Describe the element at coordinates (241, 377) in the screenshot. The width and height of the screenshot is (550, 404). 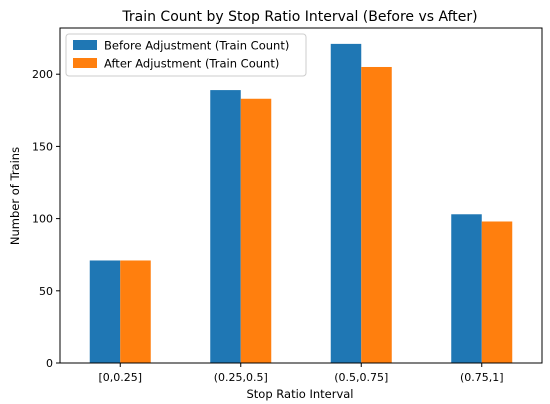
I see `x-tick-label: (0.25,0.5]` at that location.